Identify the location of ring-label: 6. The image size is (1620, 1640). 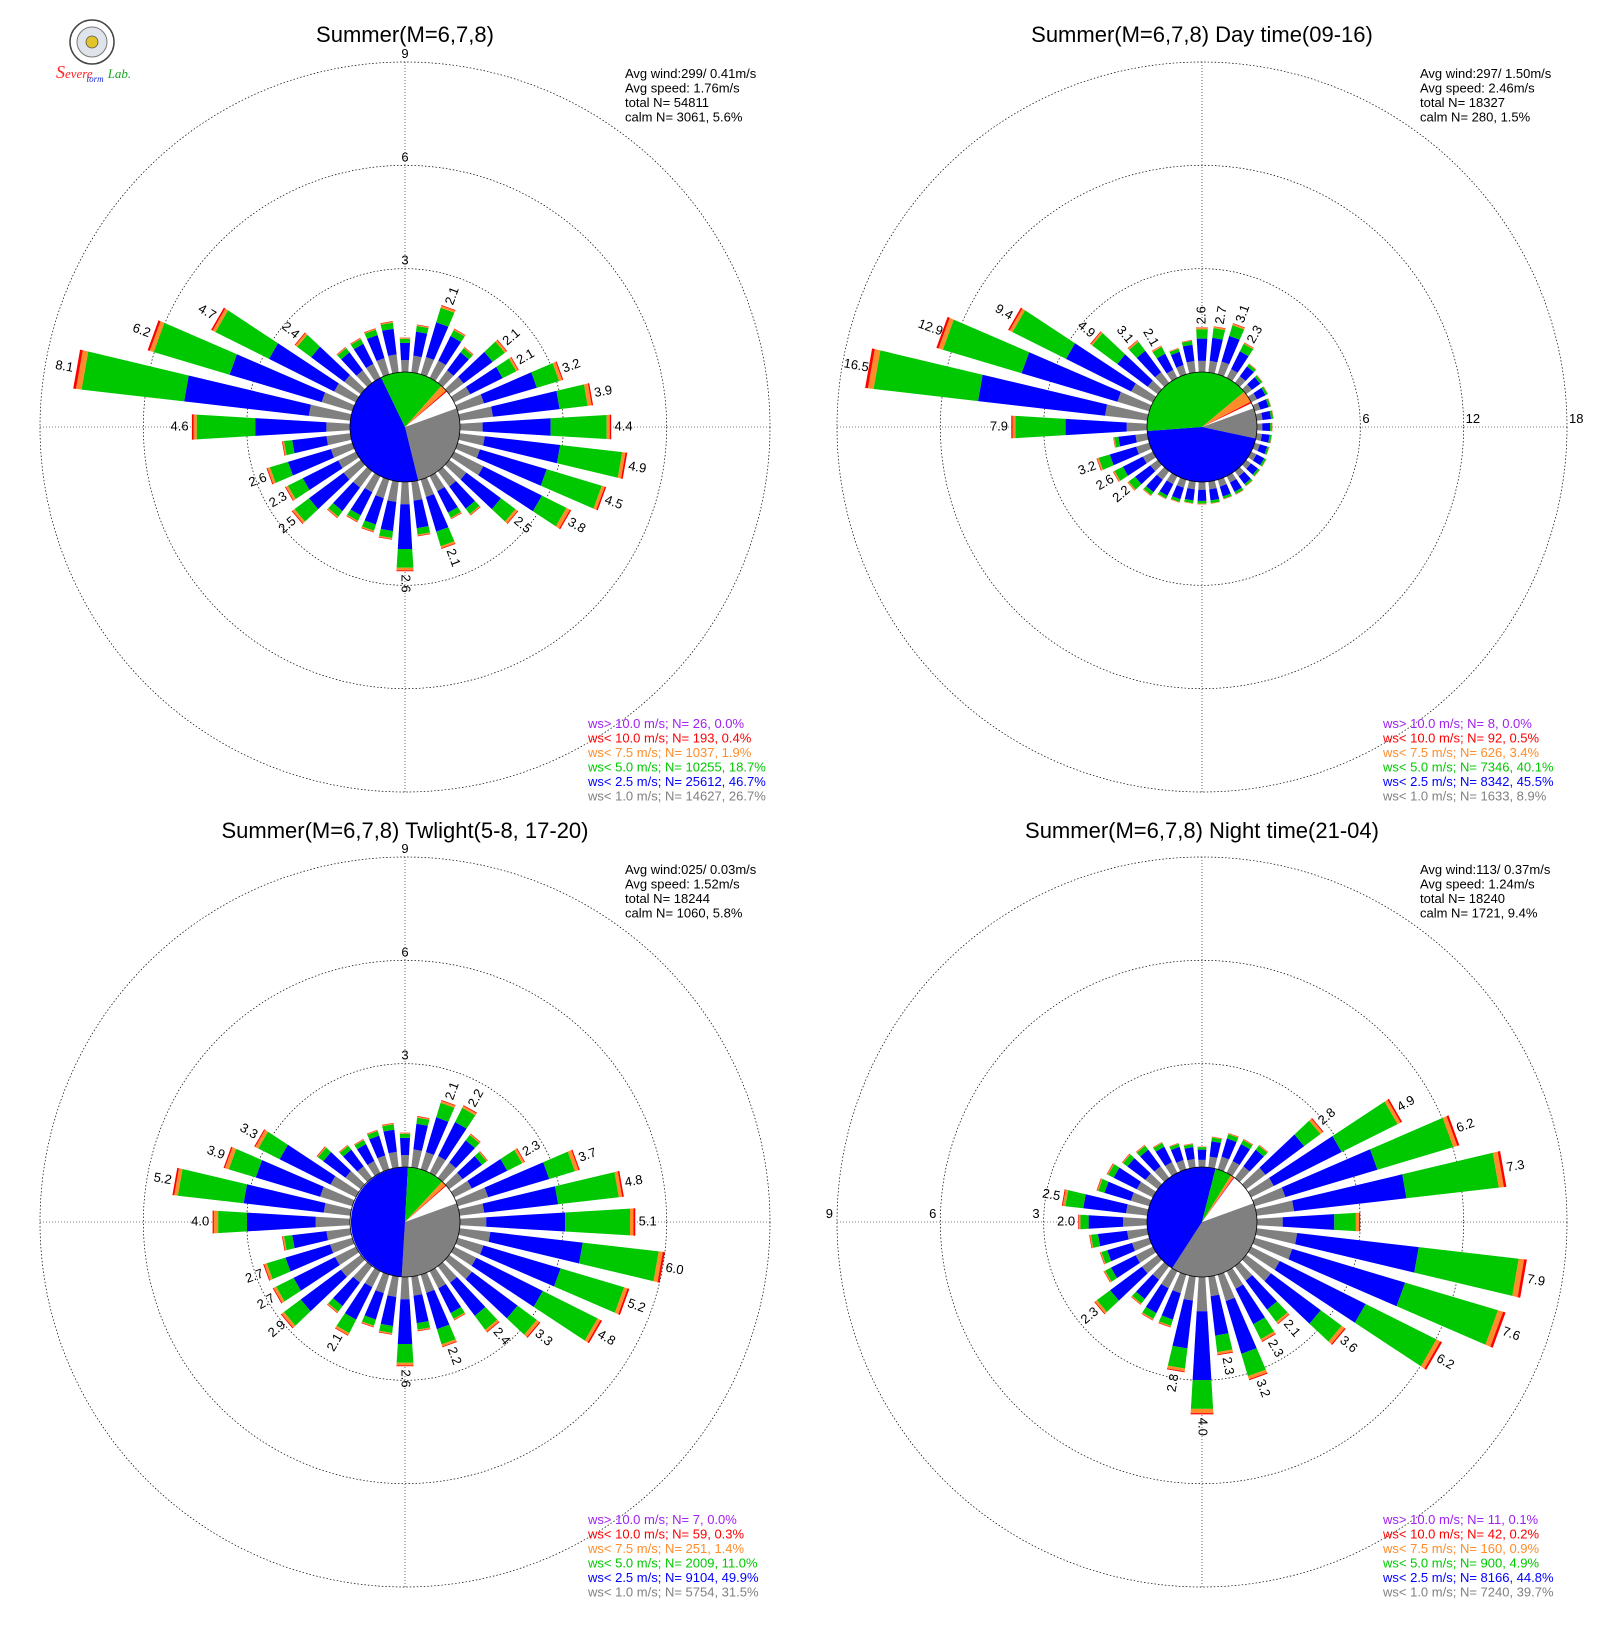
(1365, 418).